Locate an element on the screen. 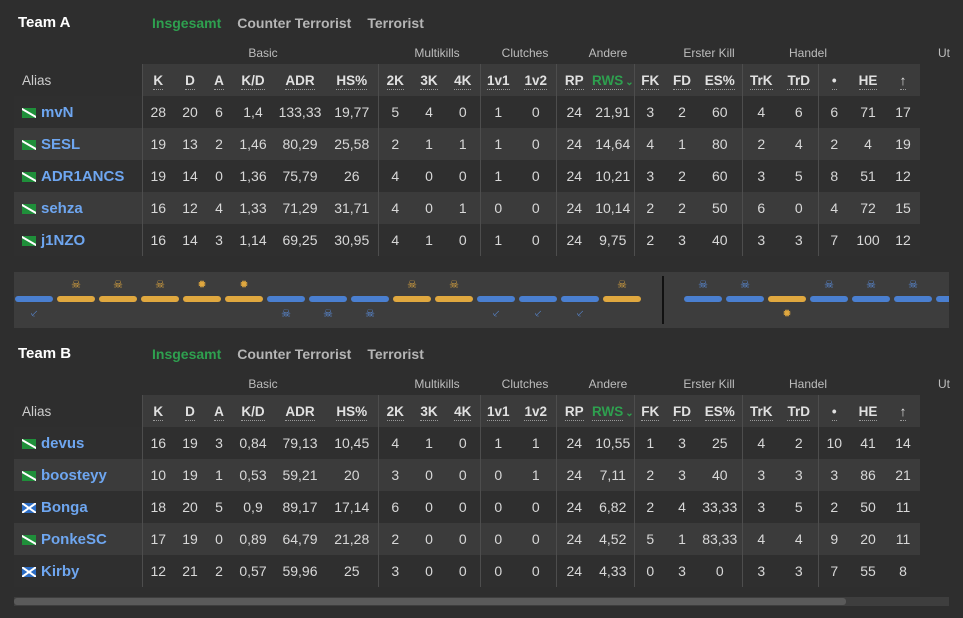 Image resolution: width=963 pixels, height=618 pixels. column-label: 1v2 is located at coordinates (536, 81).